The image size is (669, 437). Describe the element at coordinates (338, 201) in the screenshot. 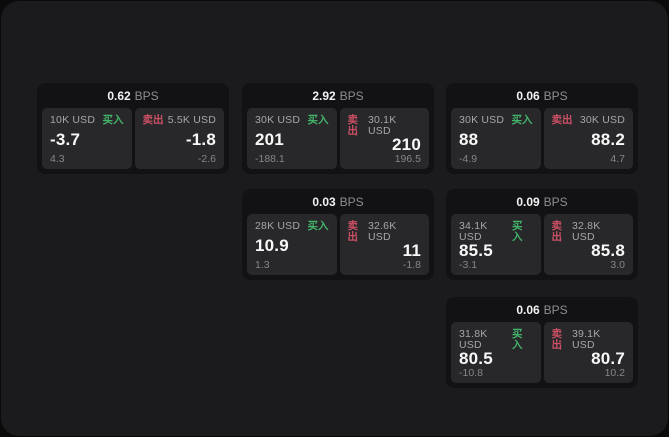

I see `bps-header: 0.03 BPS` at that location.